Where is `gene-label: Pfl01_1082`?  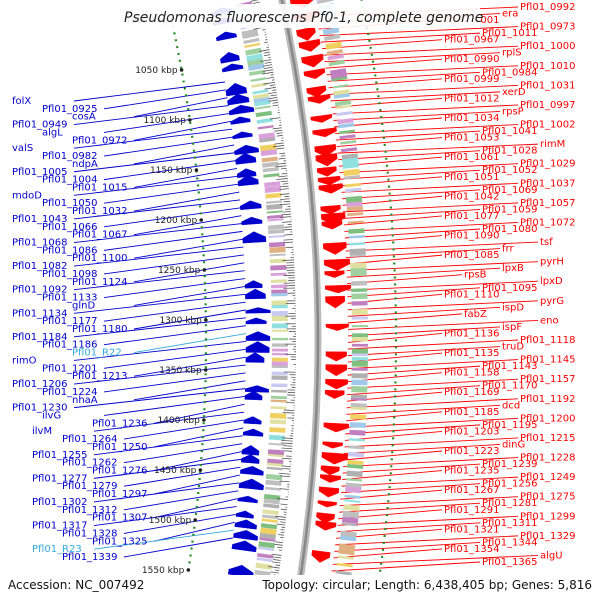 gene-label: Pfl01_1082 is located at coordinates (40, 266).